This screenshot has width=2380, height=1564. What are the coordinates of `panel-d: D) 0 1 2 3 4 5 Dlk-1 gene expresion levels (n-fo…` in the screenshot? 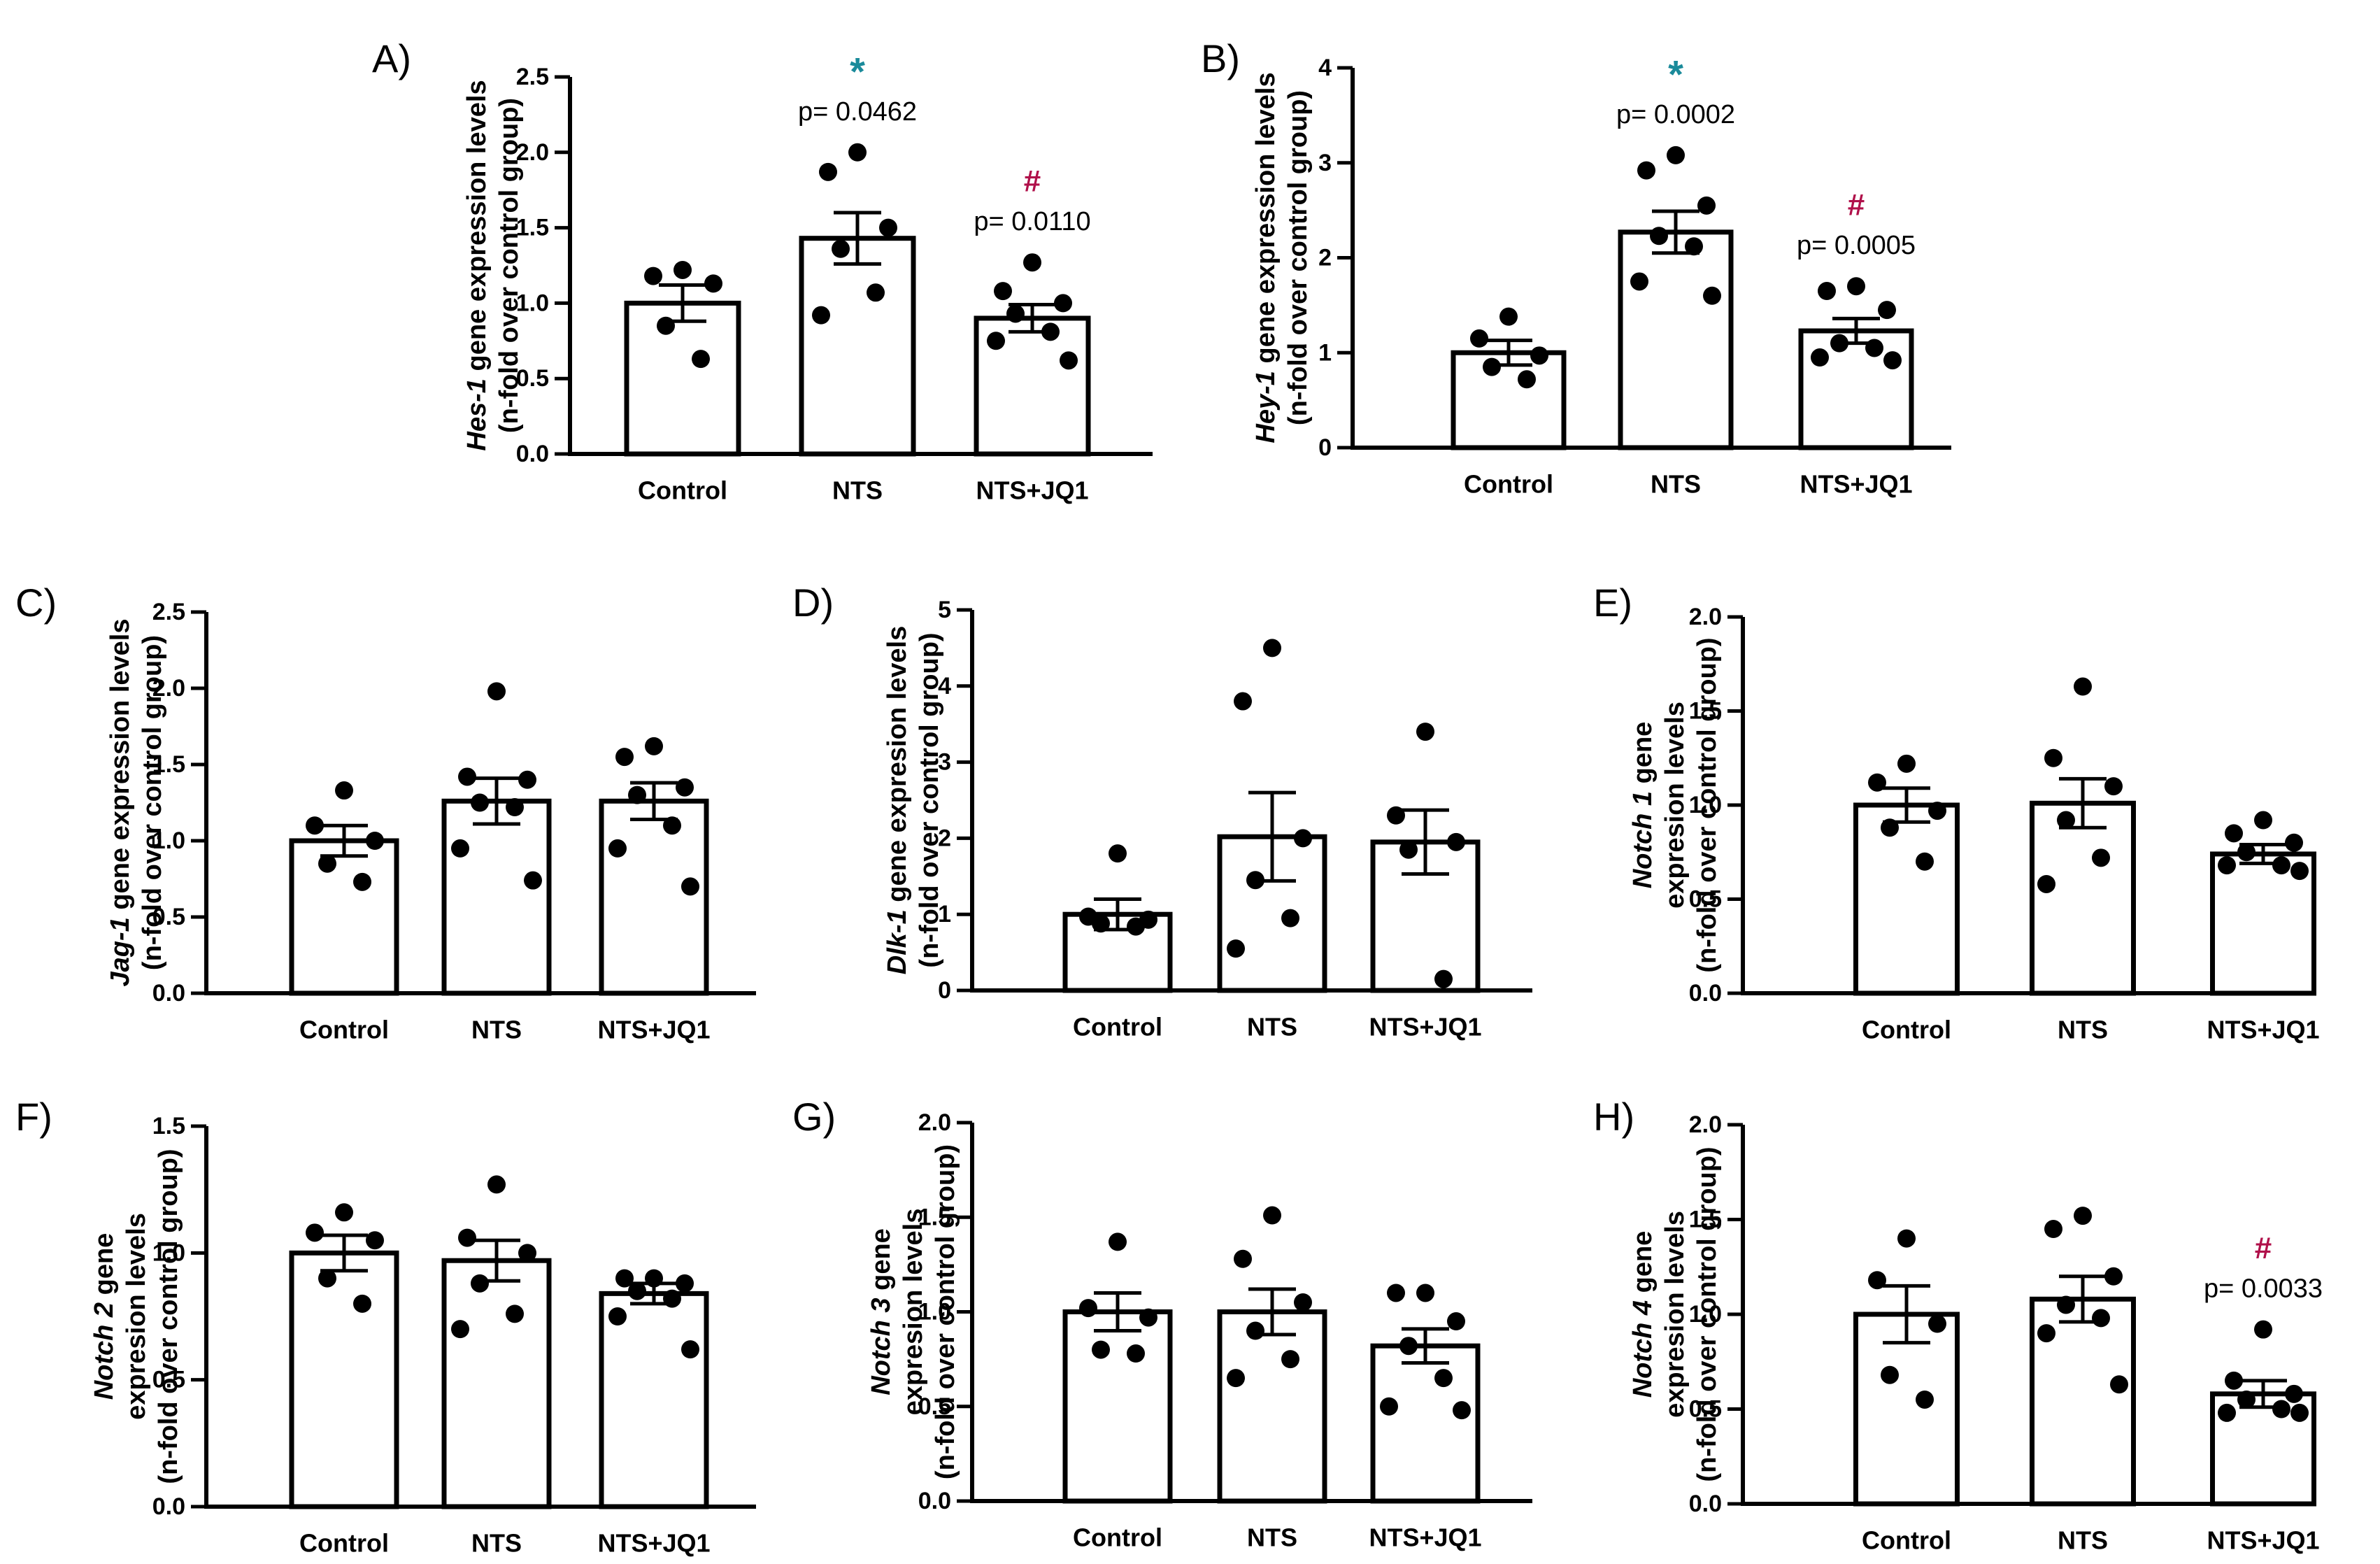 It's located at (1162, 811).